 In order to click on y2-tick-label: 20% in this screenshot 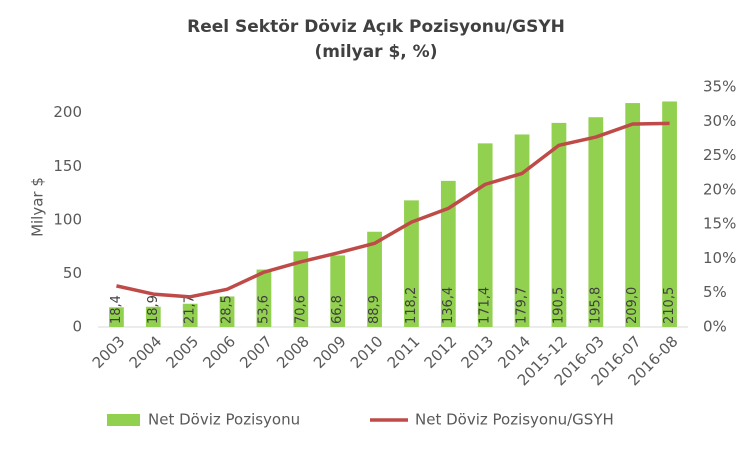, I will do `click(719, 189)`.